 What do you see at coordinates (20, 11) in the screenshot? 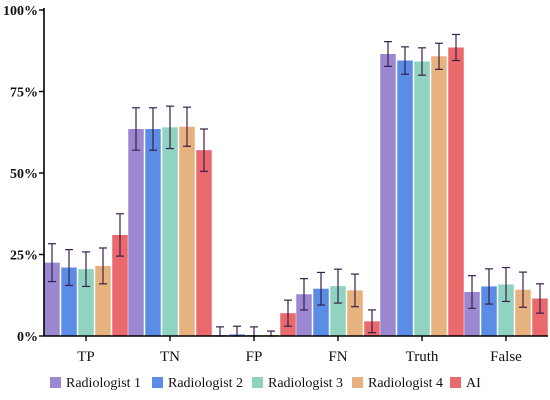
I see `y-tick-label: 100%` at bounding box center [20, 11].